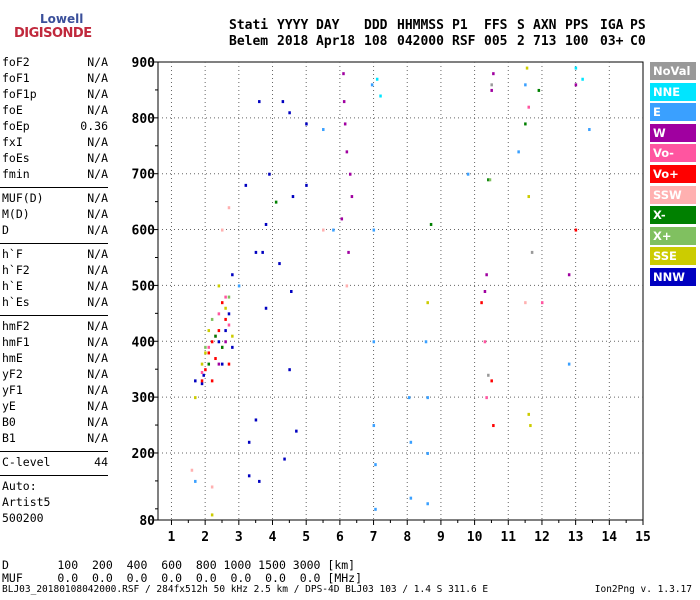 This screenshot has height=600, width=700. I want to click on y-tick-label-200: 200, so click(144, 454).